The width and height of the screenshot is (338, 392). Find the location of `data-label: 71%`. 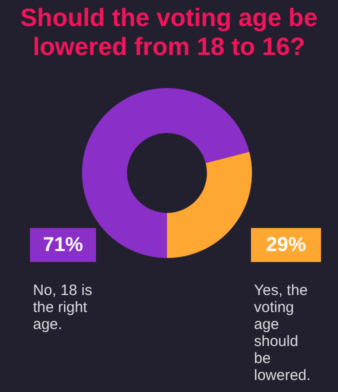

data-label: 71% is located at coordinates (63, 245).